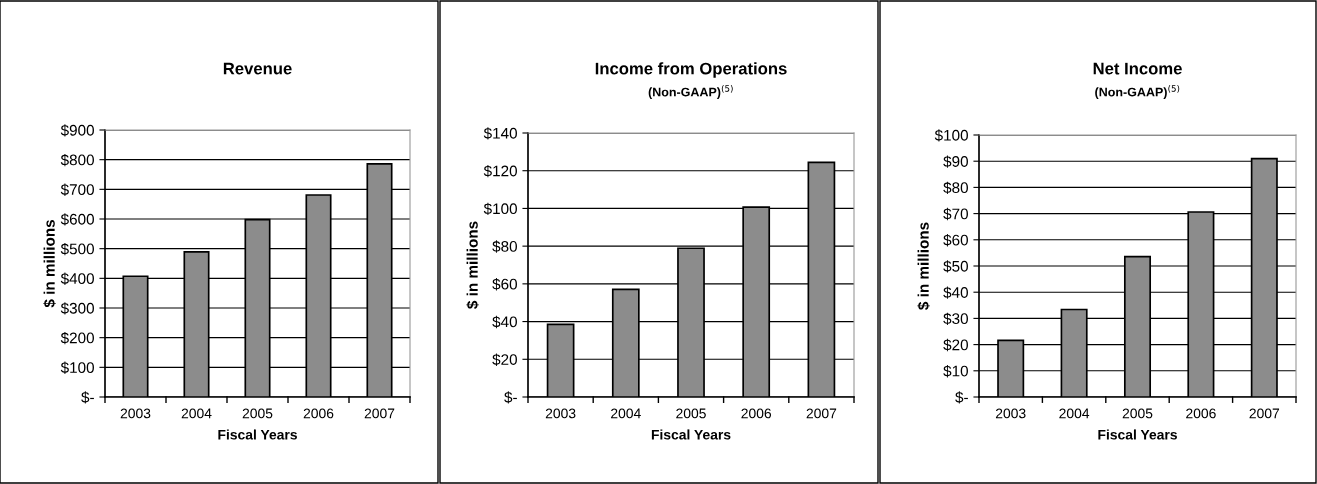 The width and height of the screenshot is (1317, 484). I want to click on y-tick-label: $900, so click(77, 130).